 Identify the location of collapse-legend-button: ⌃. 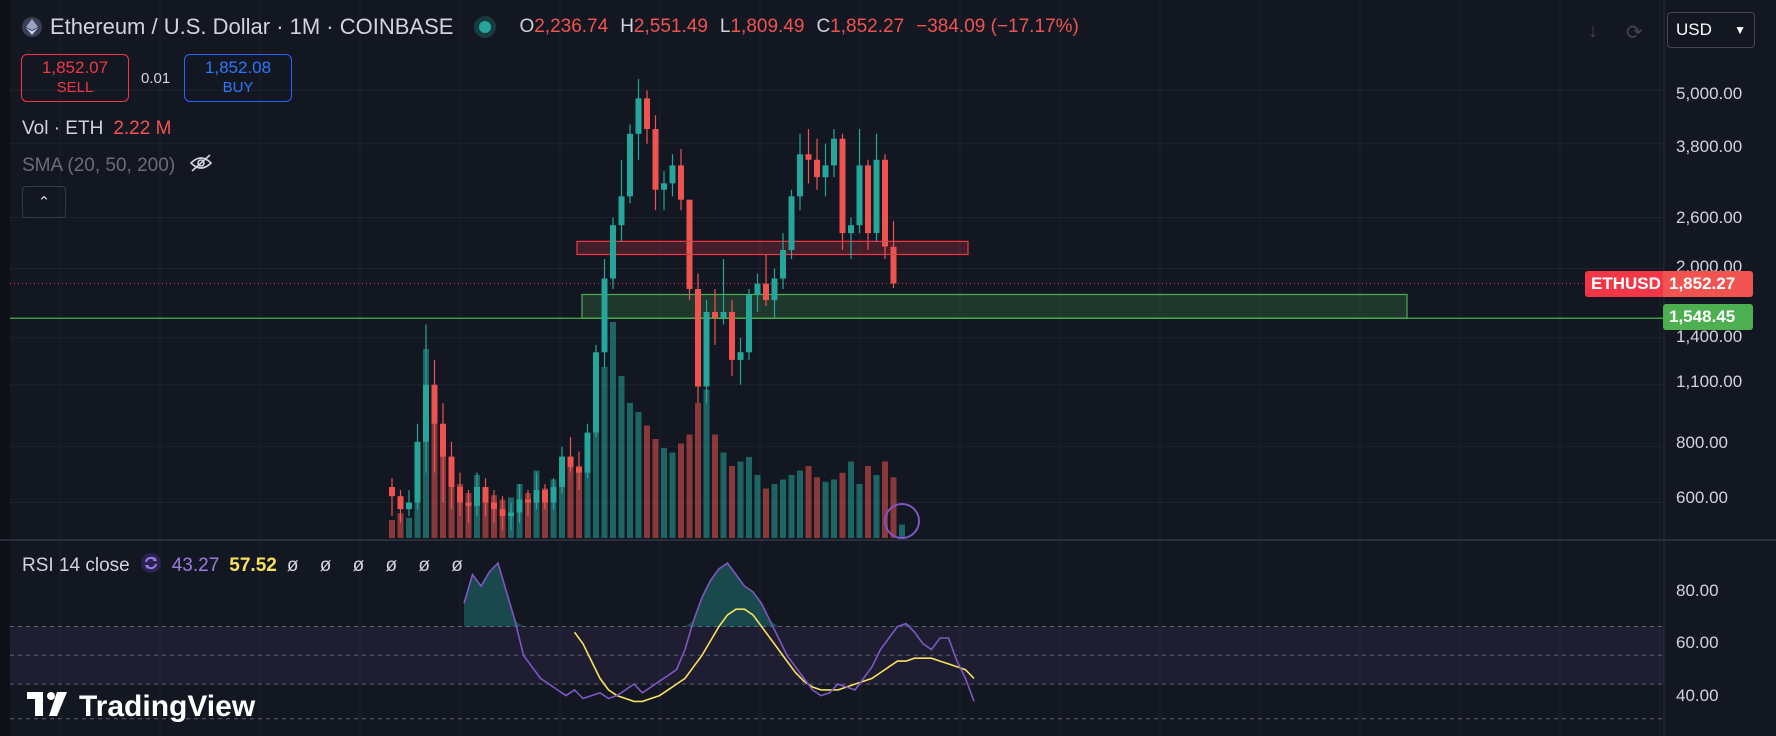
(44, 202).